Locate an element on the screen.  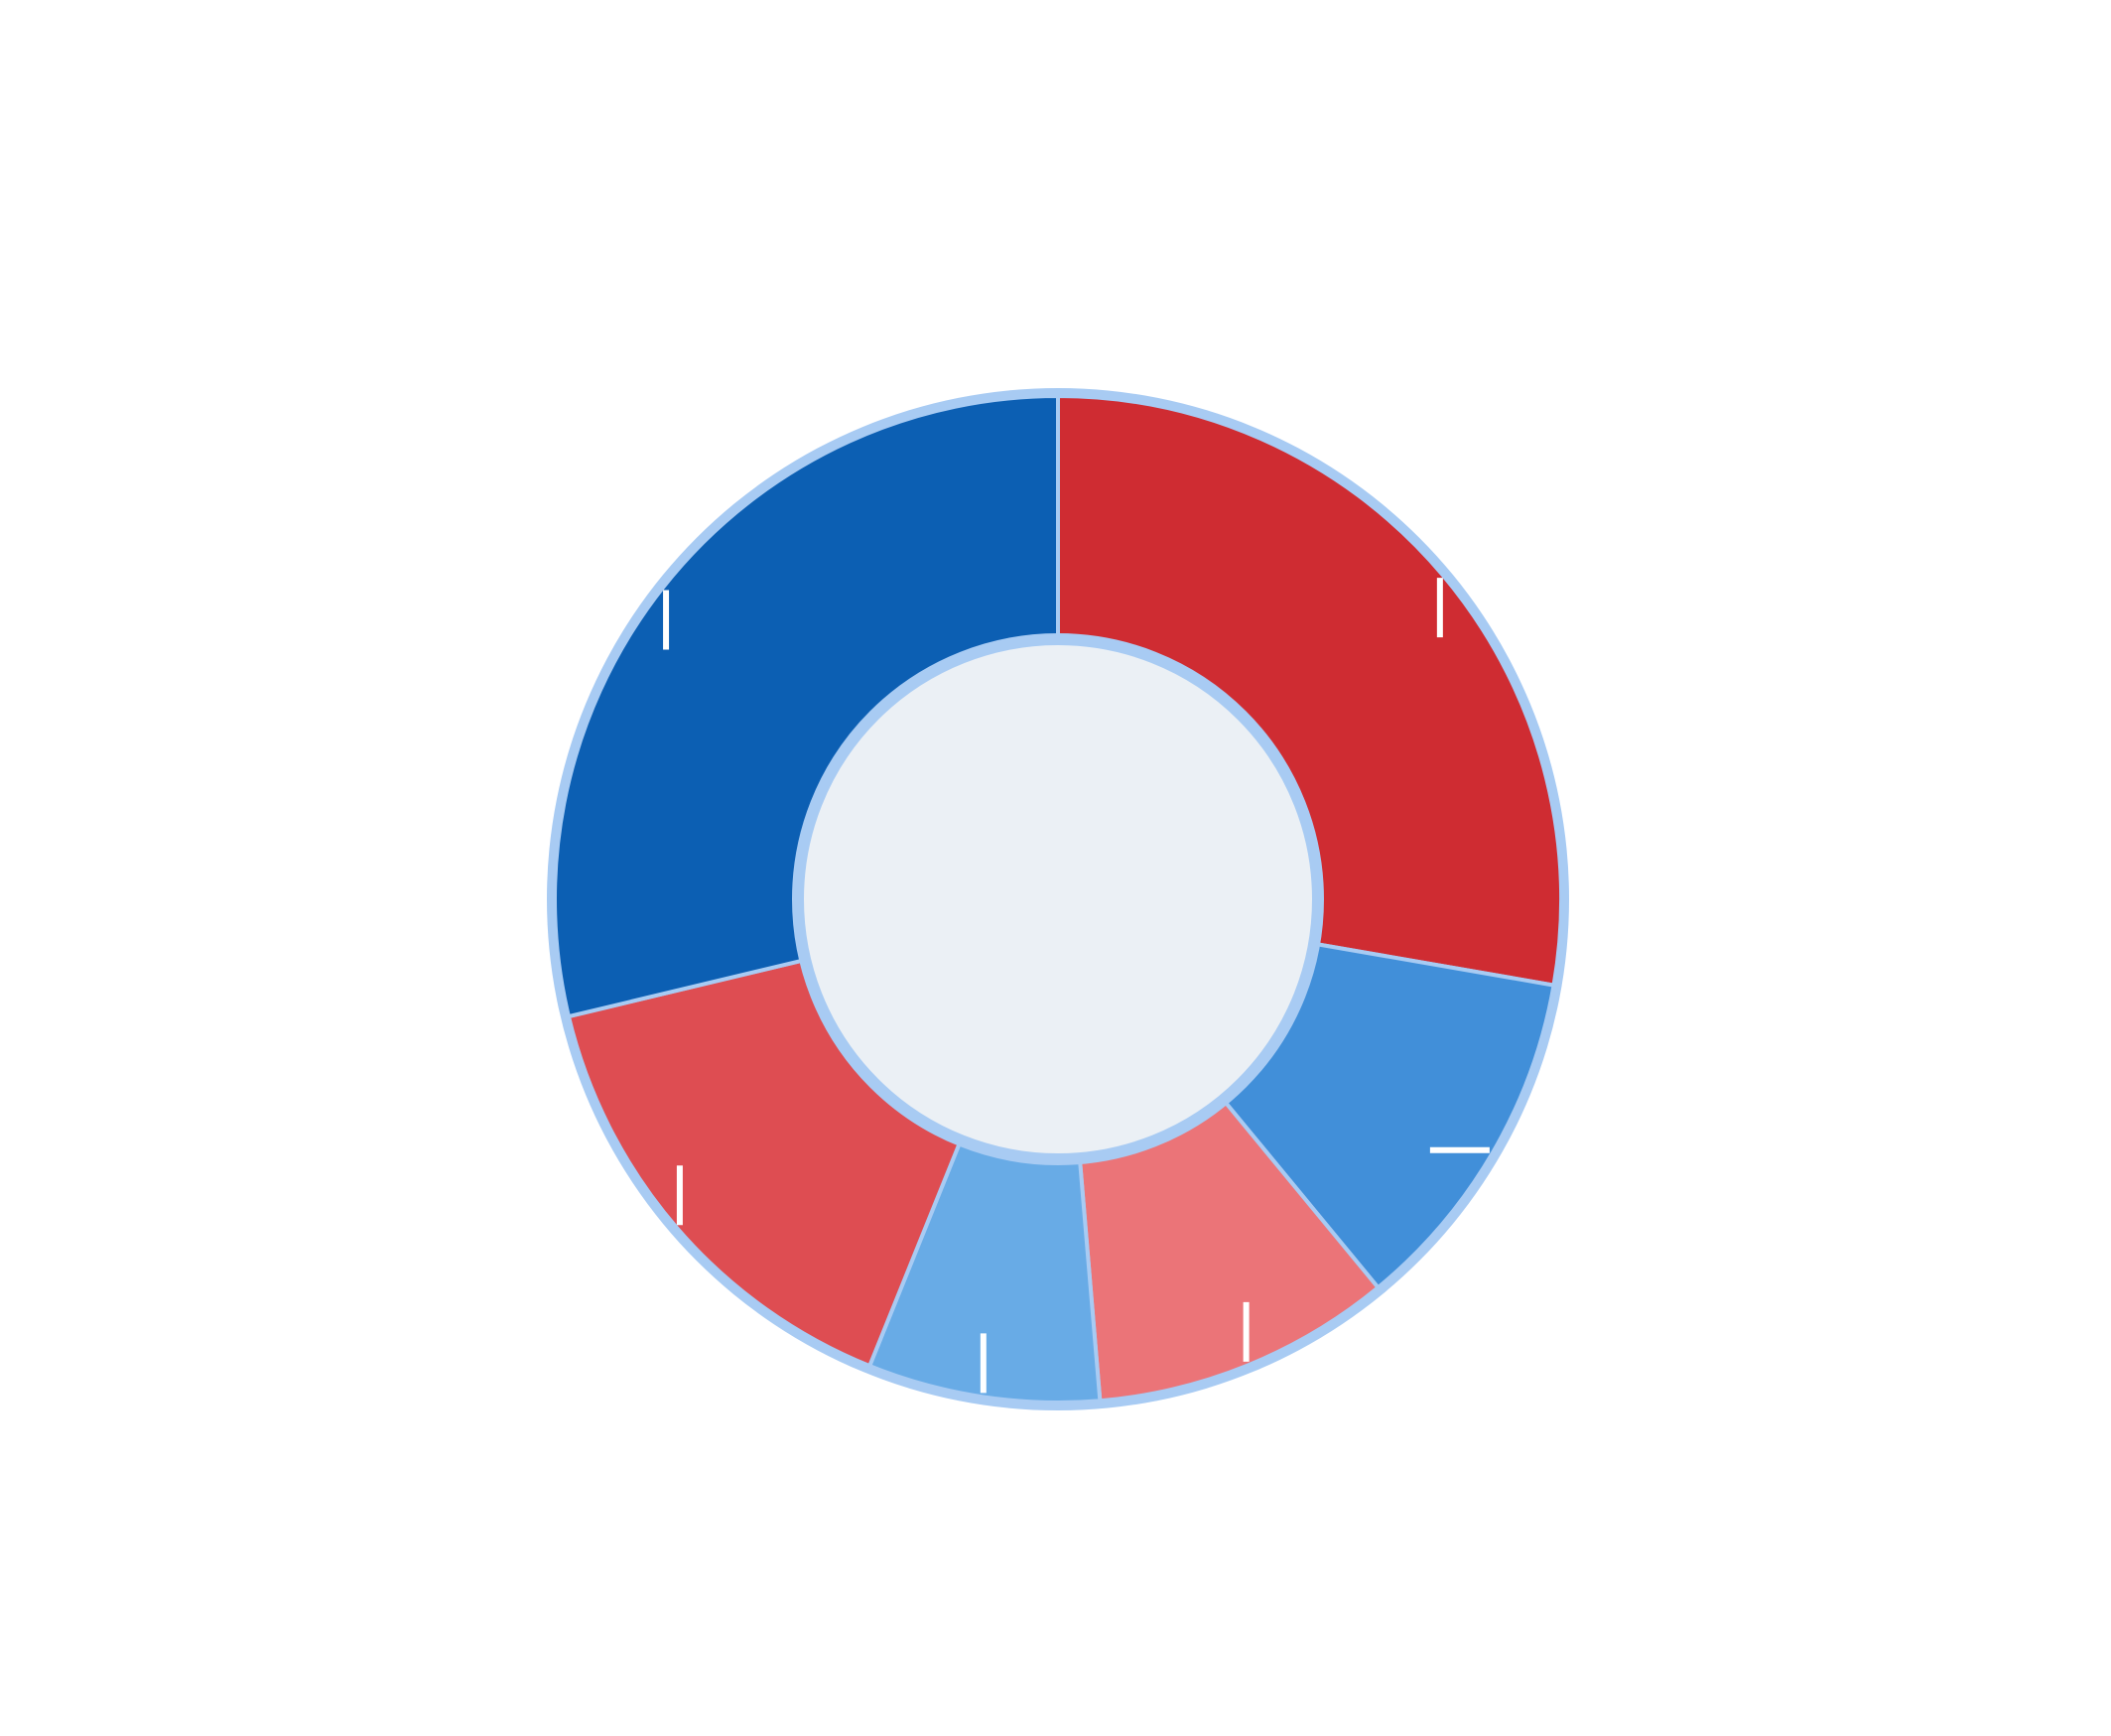
donut-center is located at coordinates (1058, 899).